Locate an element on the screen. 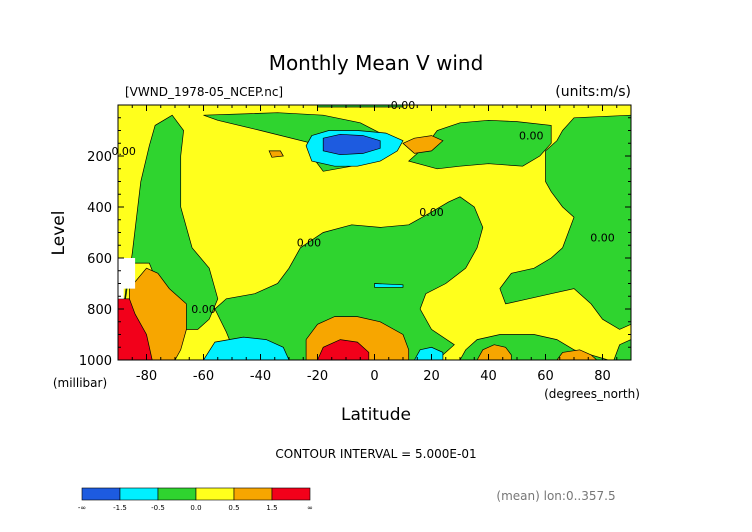 This screenshot has width=752, height=532. region-green-north-large is located at coordinates (565, 222).